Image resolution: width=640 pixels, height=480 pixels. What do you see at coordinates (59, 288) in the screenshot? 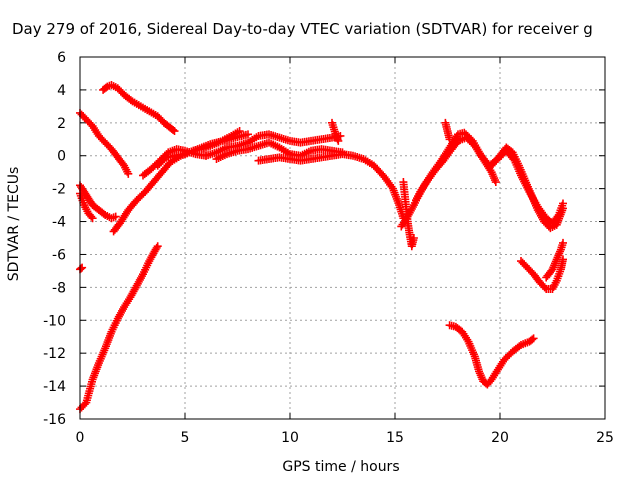
I see `y-tick-label: -8` at bounding box center [59, 288].